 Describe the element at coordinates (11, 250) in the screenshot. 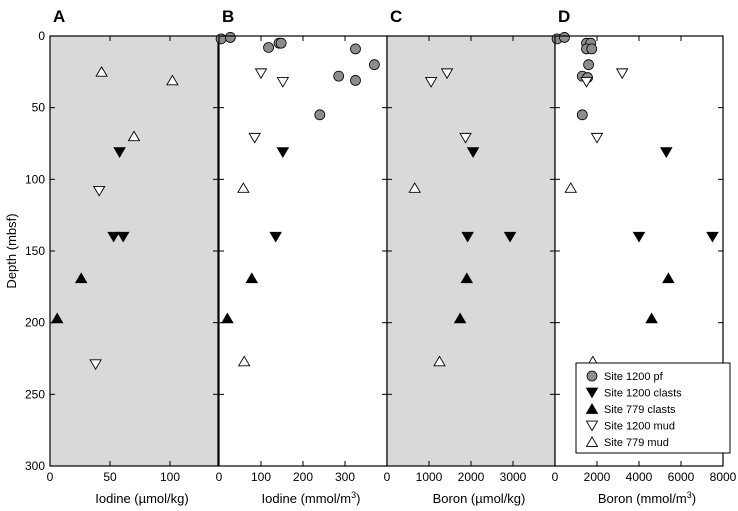

I see `y-axis-label: Depth (mbsf)` at that location.